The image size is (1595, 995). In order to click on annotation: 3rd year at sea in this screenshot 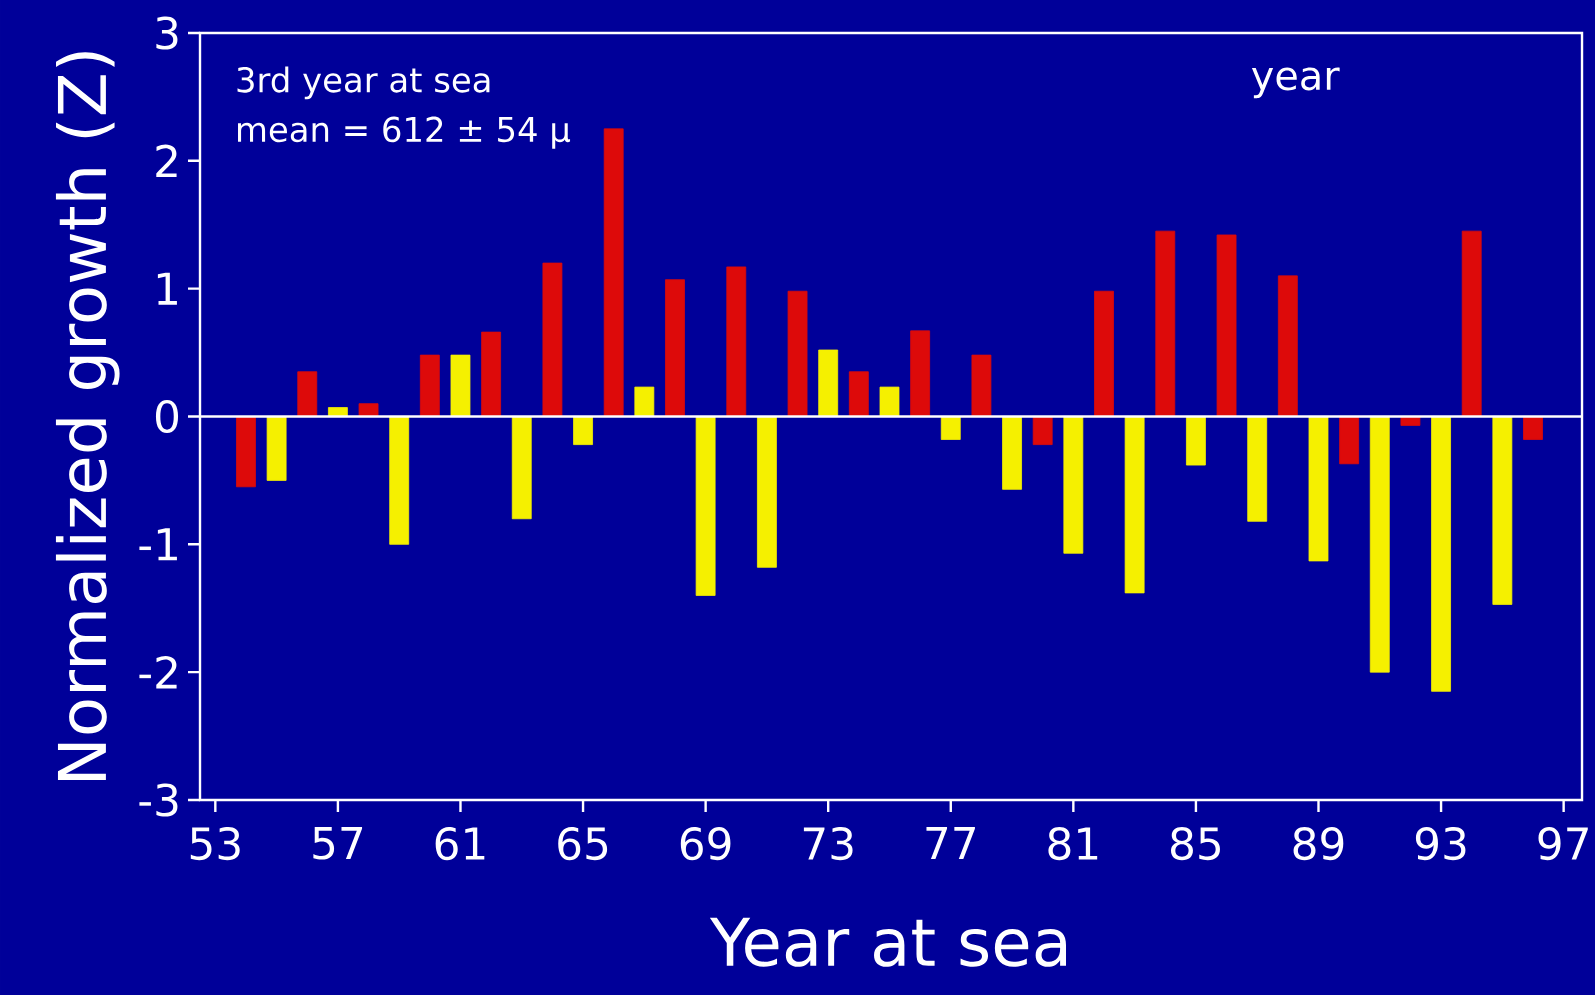, I will do `click(363, 83)`.